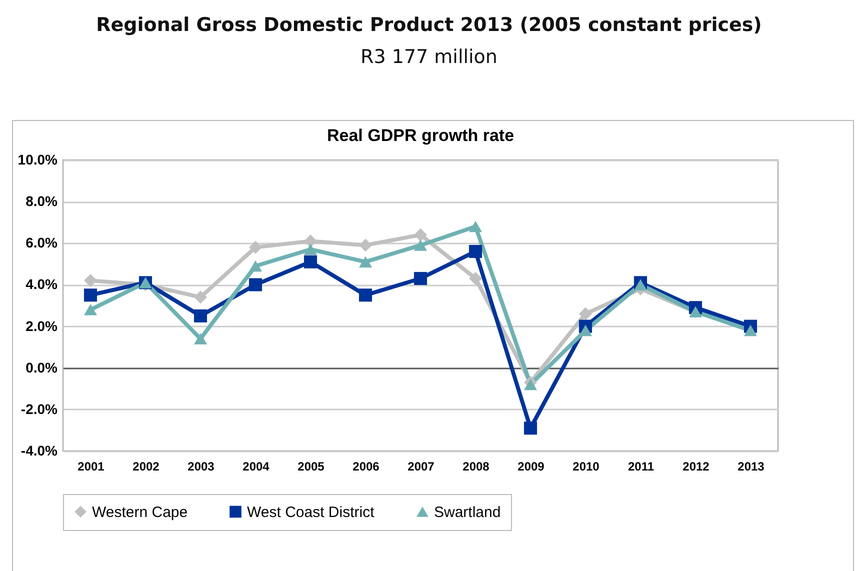 The width and height of the screenshot is (858, 571). What do you see at coordinates (39, 450) in the screenshot?
I see `y-tick-label: -4.0%` at bounding box center [39, 450].